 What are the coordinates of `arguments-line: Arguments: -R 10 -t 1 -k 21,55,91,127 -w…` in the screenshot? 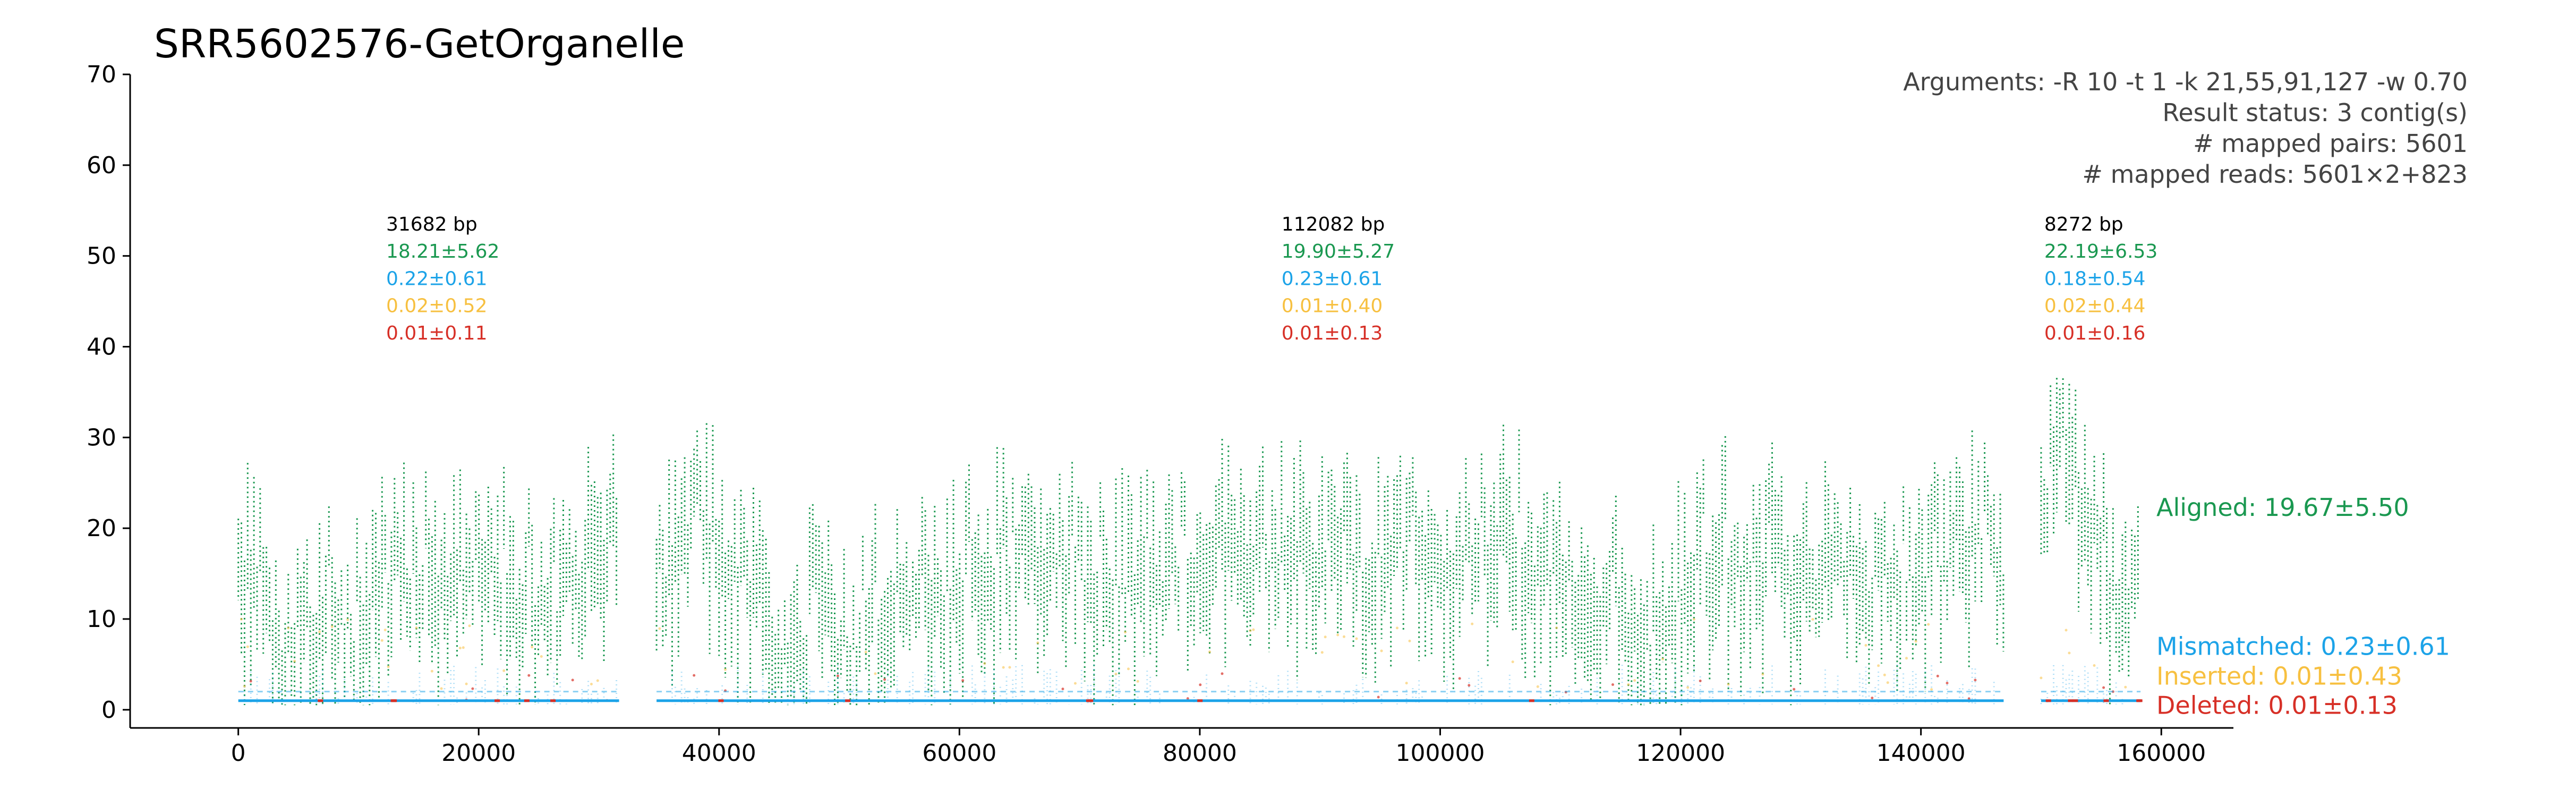 It's located at (2185, 82).